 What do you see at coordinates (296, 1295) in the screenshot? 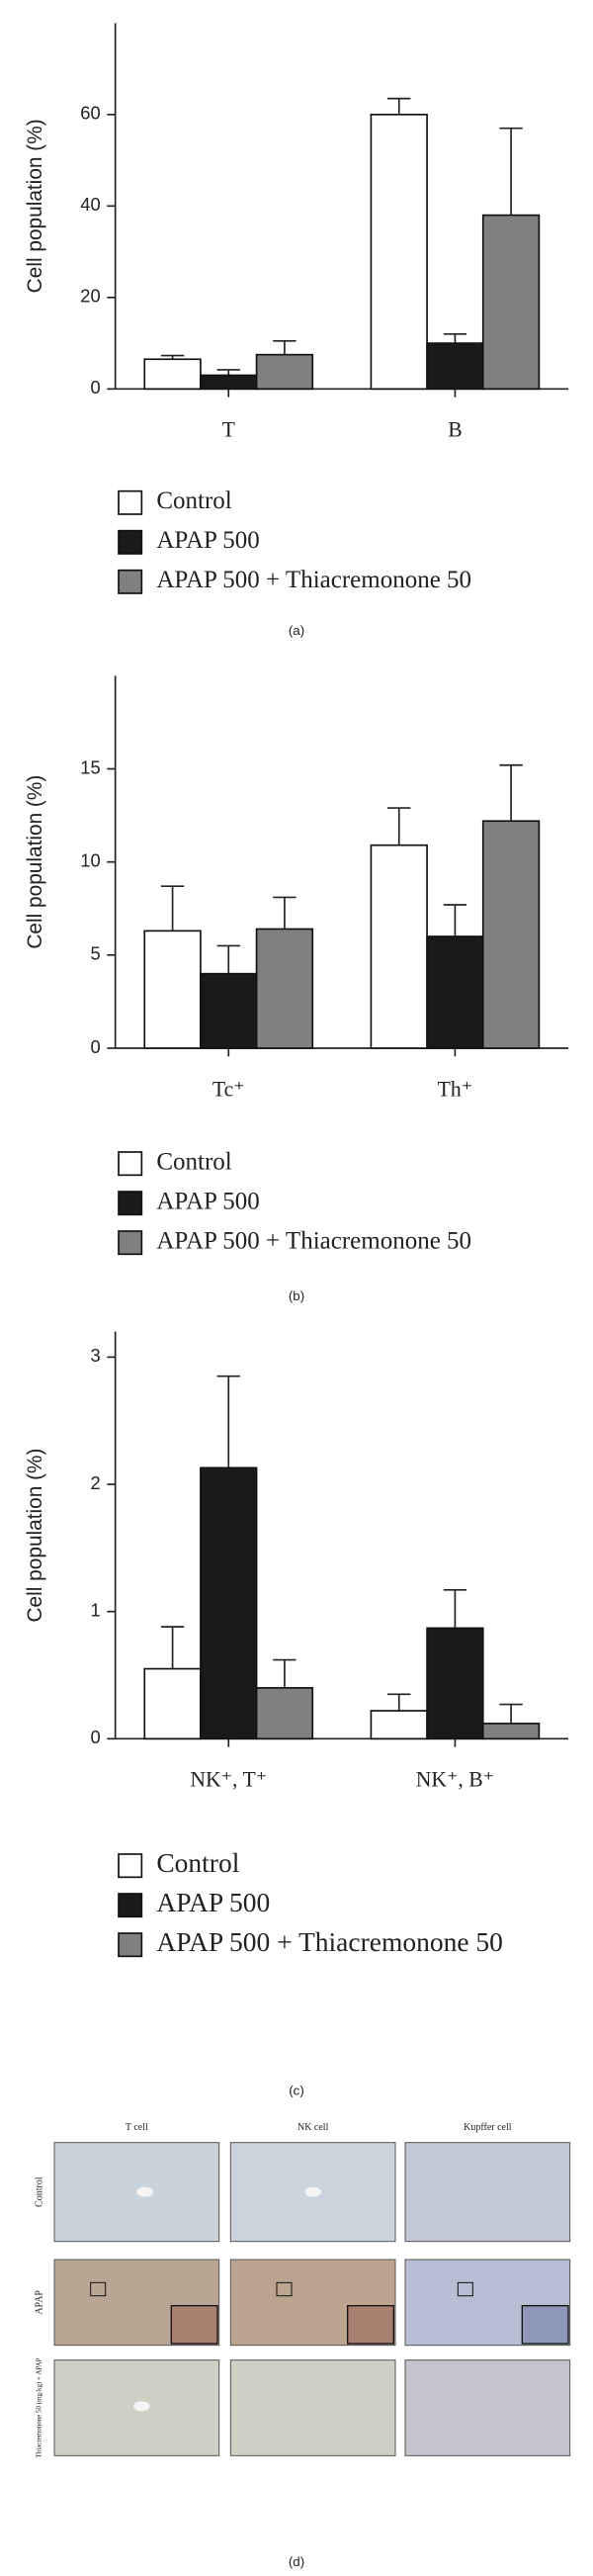
I see `panel-label: (b)` at bounding box center [296, 1295].